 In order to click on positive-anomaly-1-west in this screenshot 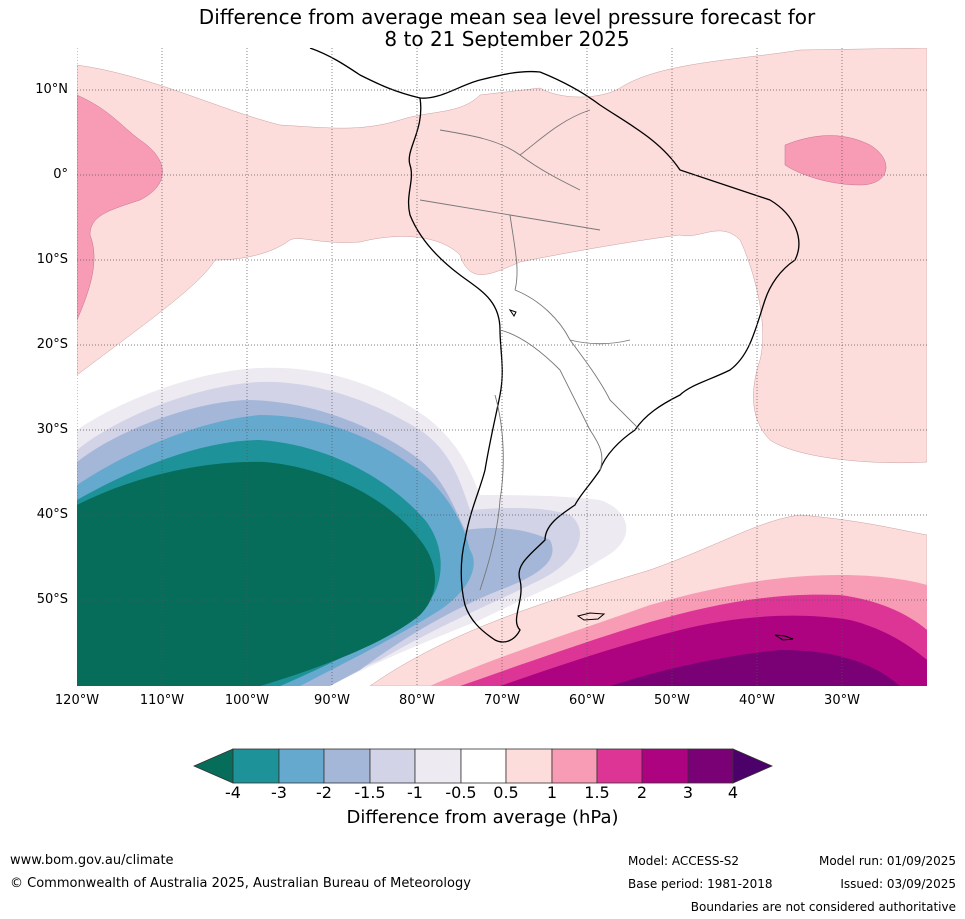, I will do `click(120, 207)`.